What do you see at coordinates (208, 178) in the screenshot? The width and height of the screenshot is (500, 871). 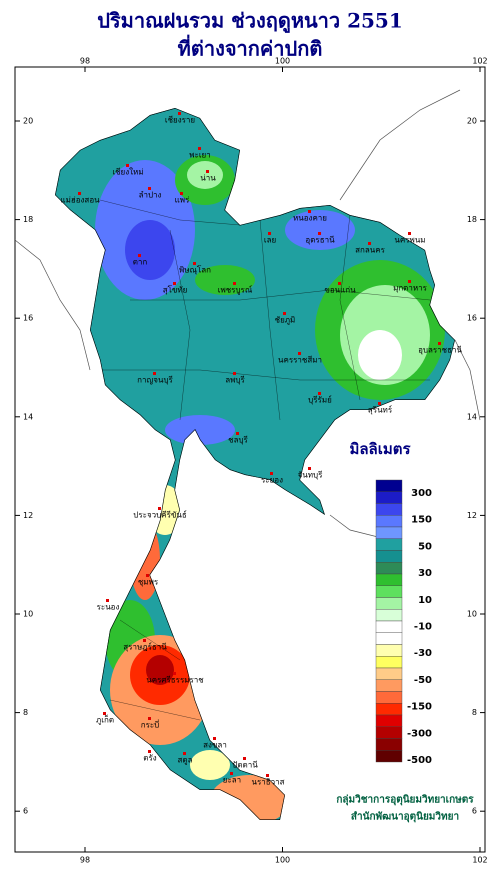 I see `place-label: น่าน` at bounding box center [208, 178].